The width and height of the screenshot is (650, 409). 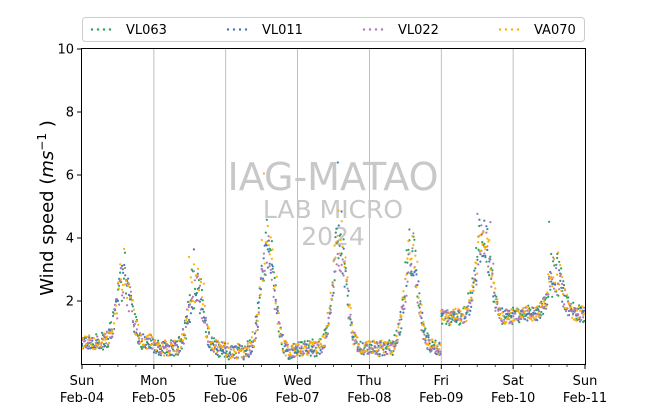 What do you see at coordinates (518, 29) in the screenshot?
I see `legend-marker` at bounding box center [518, 29].